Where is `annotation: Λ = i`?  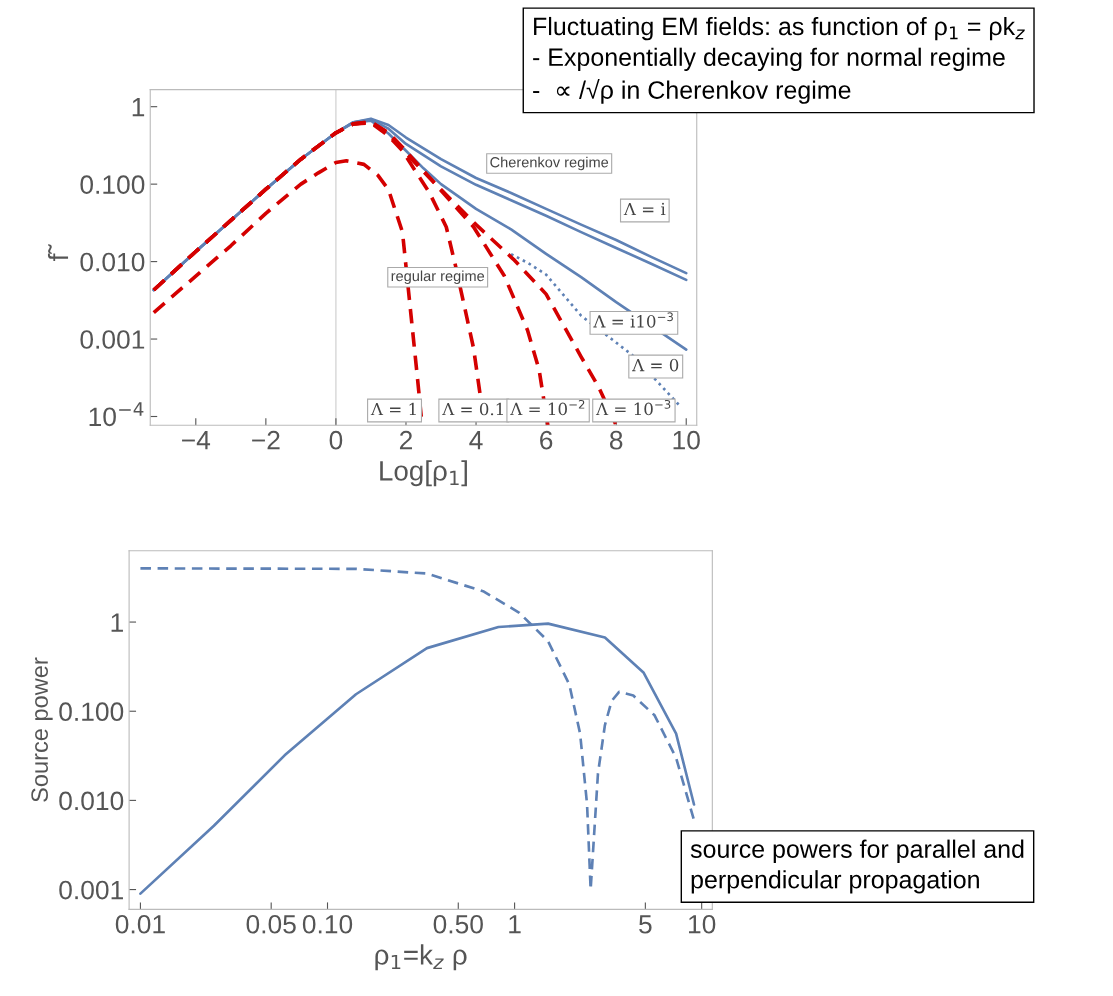 annotation: Λ = i is located at coordinates (644, 209).